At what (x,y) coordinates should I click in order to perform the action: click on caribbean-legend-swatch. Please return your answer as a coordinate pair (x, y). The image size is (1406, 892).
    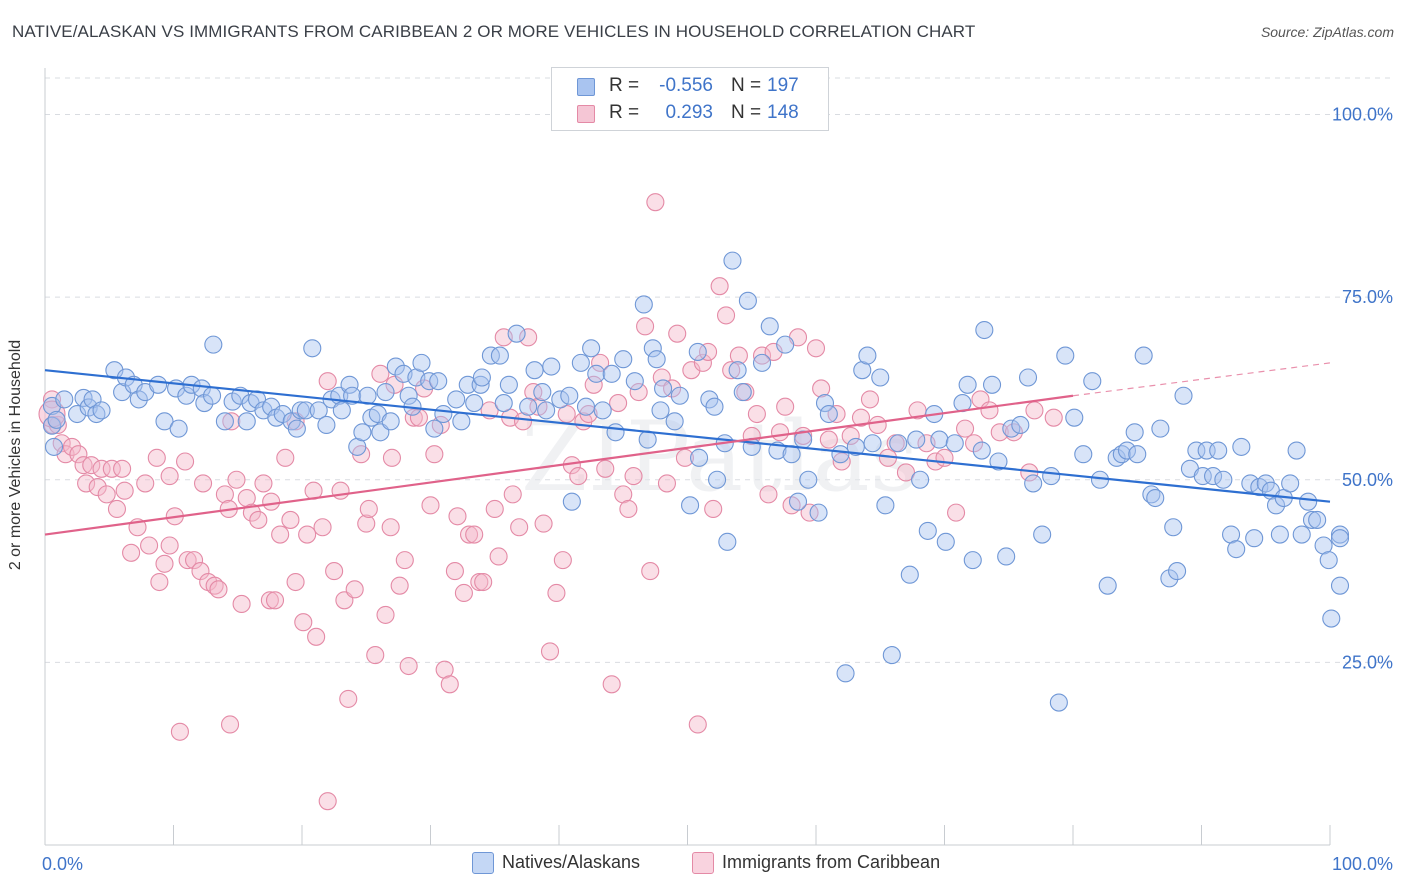
    Looking at the image, I should click on (703, 863).